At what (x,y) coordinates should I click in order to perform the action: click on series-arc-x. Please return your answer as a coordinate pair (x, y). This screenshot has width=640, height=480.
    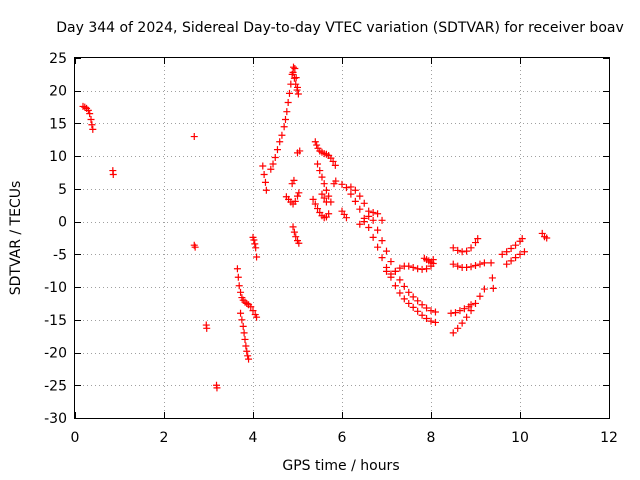
    Looking at the image, I should click on (344, 214).